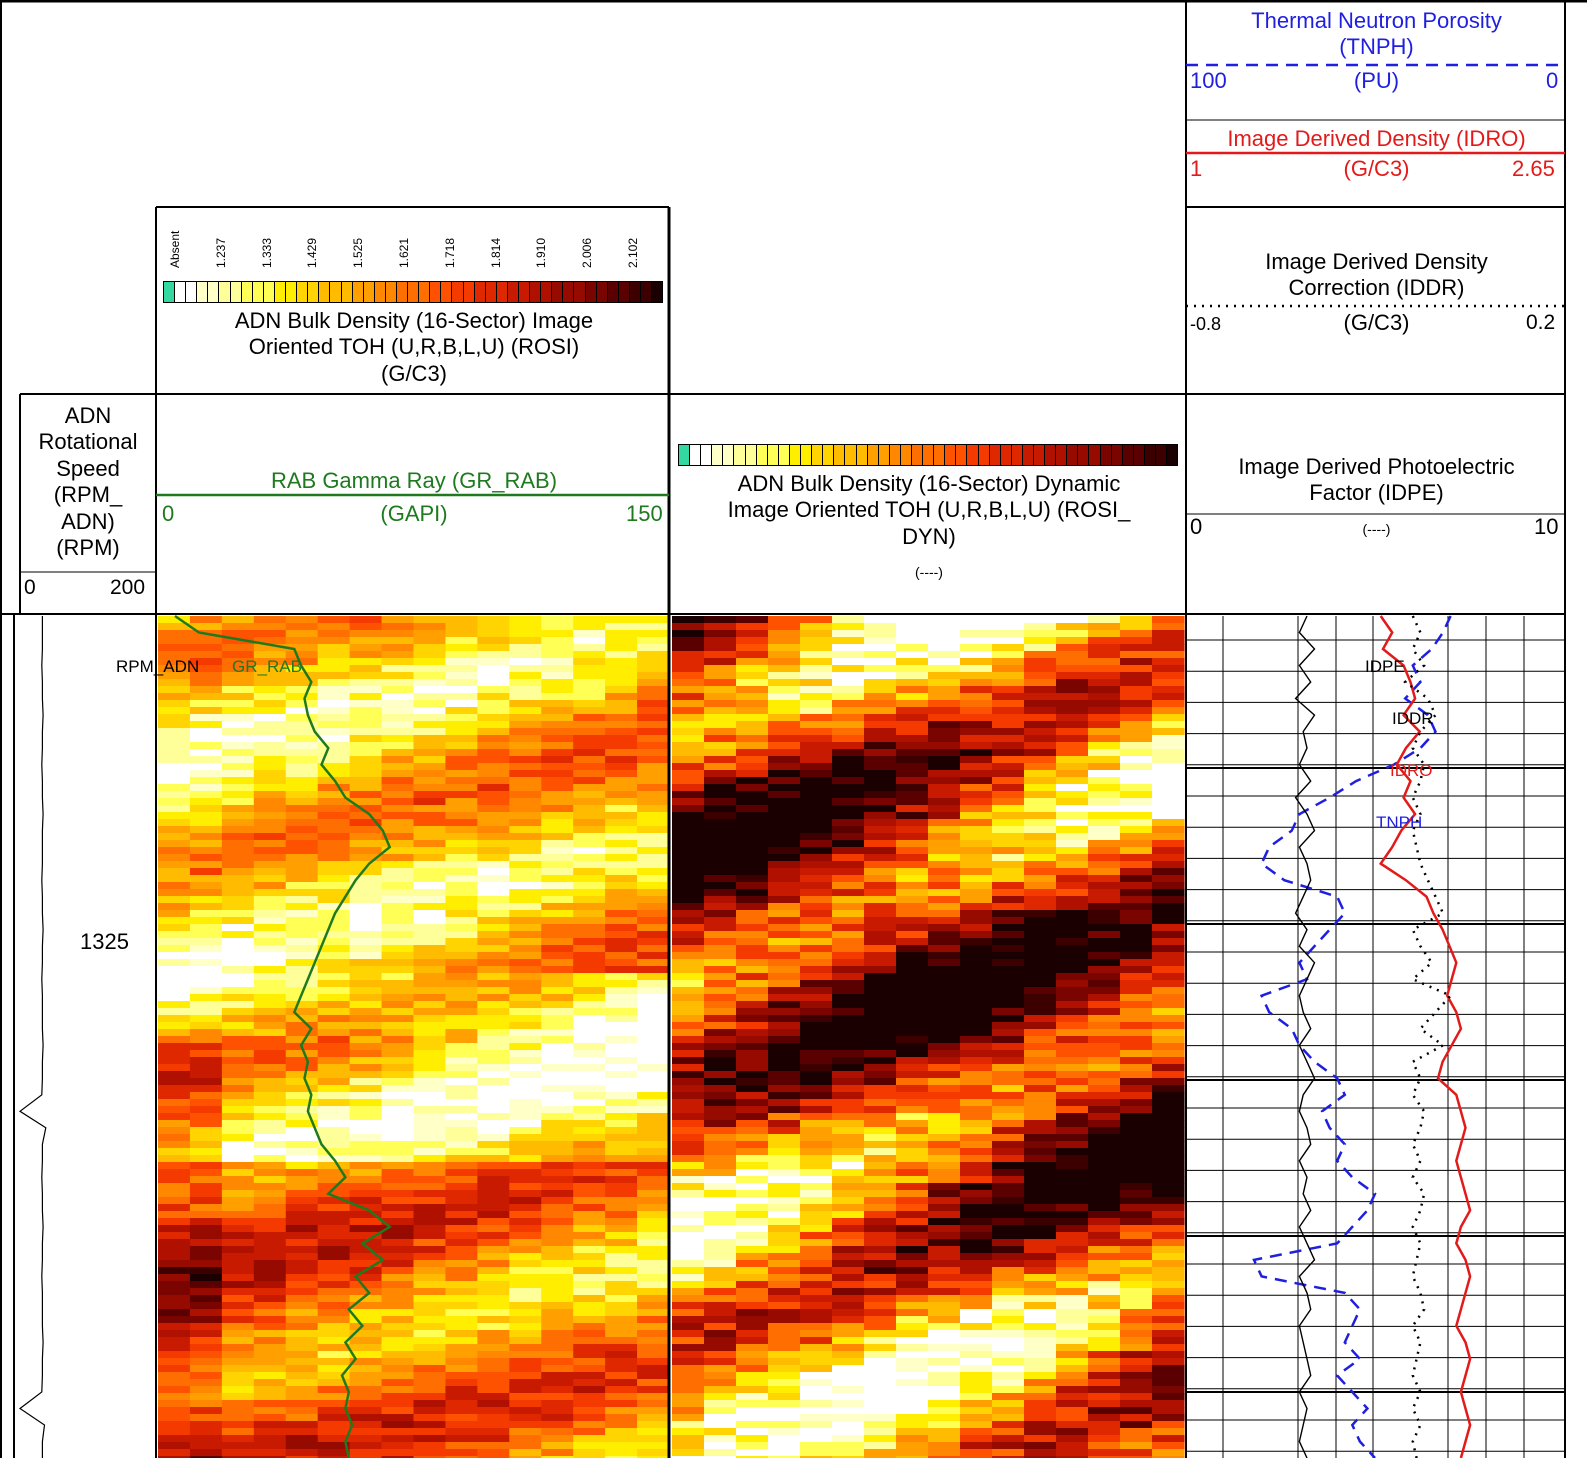 The image size is (1587, 1458). I want to click on color-scale-cell, so click(873, 455).